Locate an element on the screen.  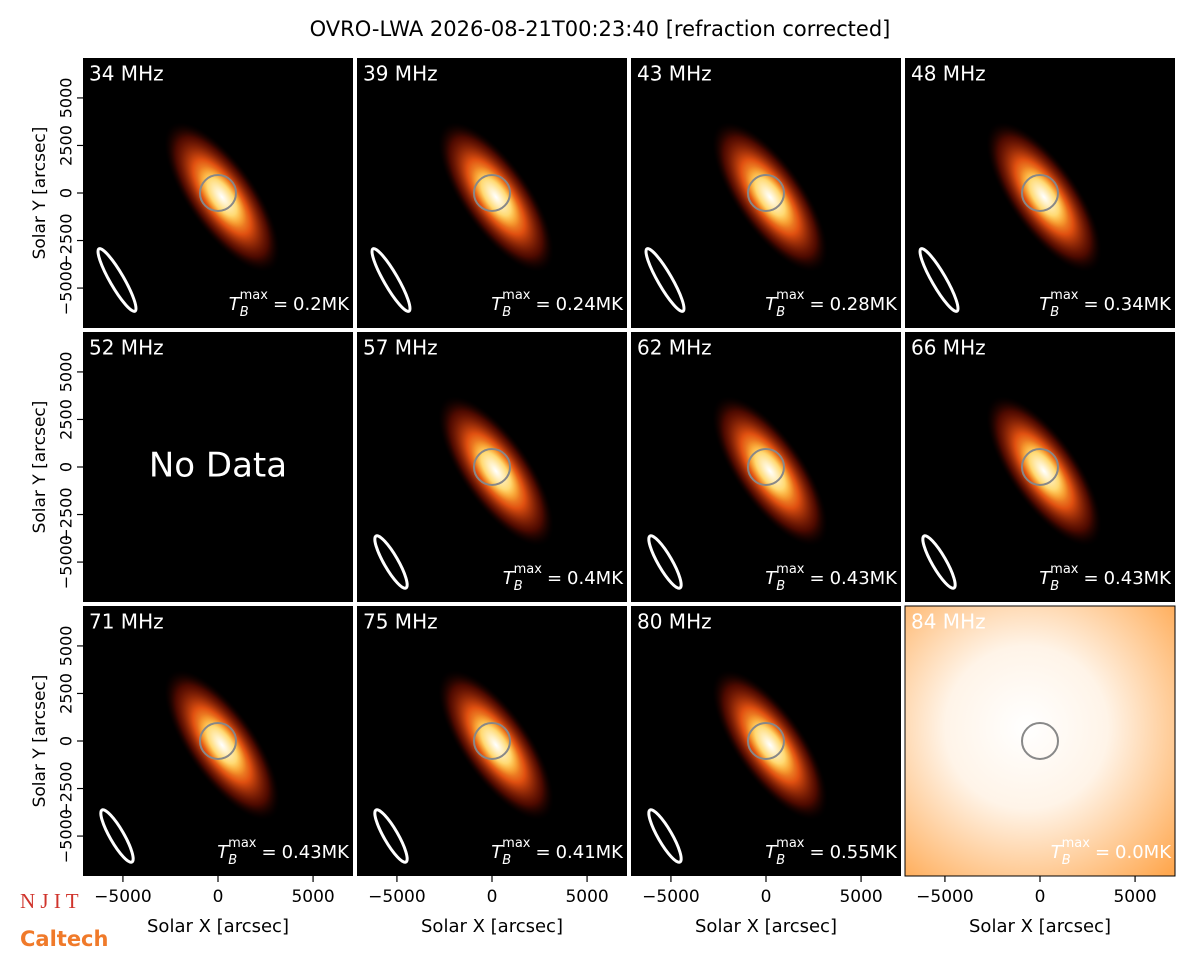
tb-max-label: TBmax = 0.34MK is located at coordinates (1105, 304).